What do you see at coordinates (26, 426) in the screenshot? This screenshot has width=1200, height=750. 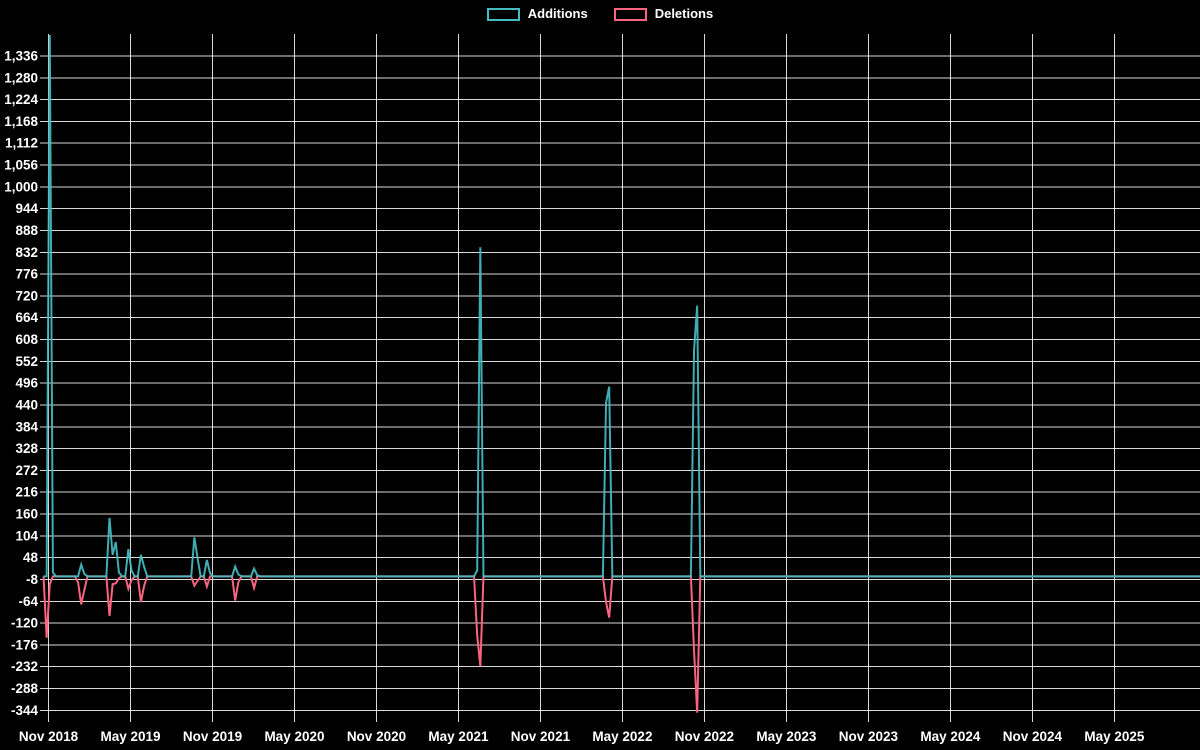 I see `y-tick-label: 384` at bounding box center [26, 426].